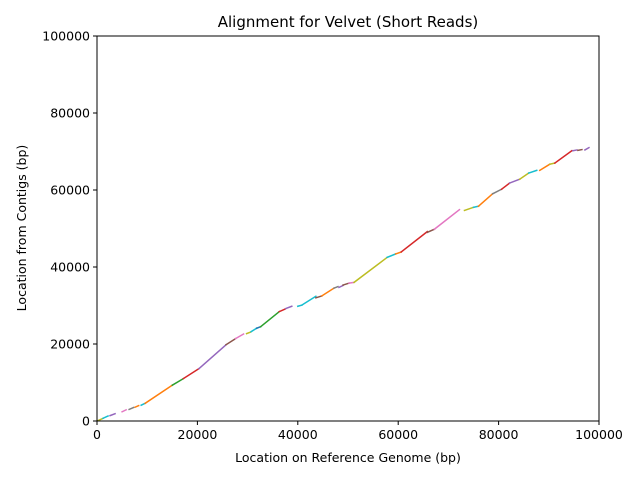 This screenshot has width=640, height=480. I want to click on x-tick-label: 20000, so click(198, 434).